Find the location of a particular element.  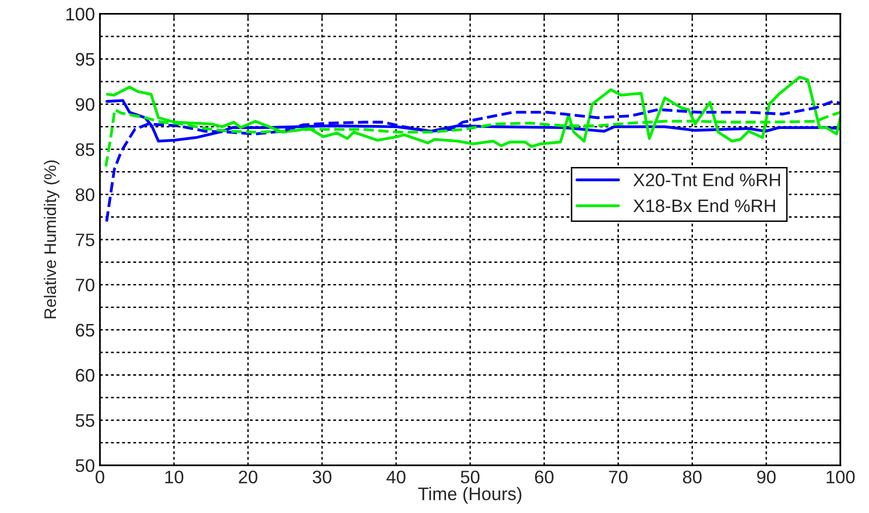

x-tick-label: 40 is located at coordinates (396, 477).